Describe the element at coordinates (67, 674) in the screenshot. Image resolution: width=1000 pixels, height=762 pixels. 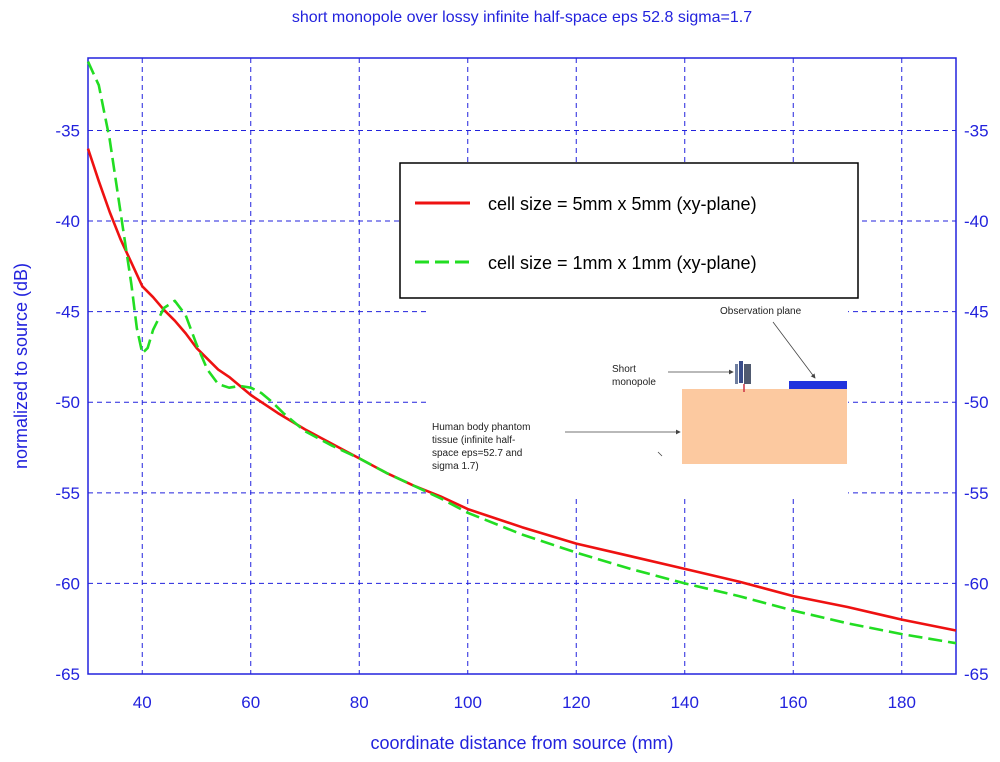
I see `y-tick-label-left: -65` at that location.